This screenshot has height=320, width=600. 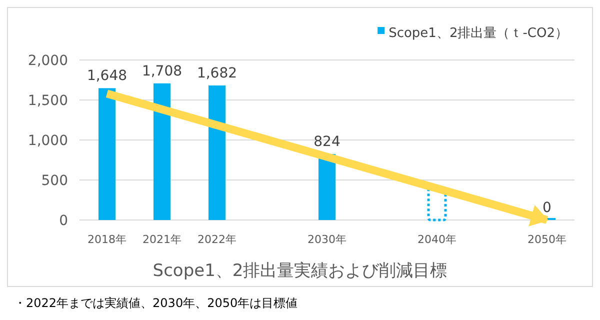 I want to click on x-tick-label: 2022年, so click(x=217, y=239).